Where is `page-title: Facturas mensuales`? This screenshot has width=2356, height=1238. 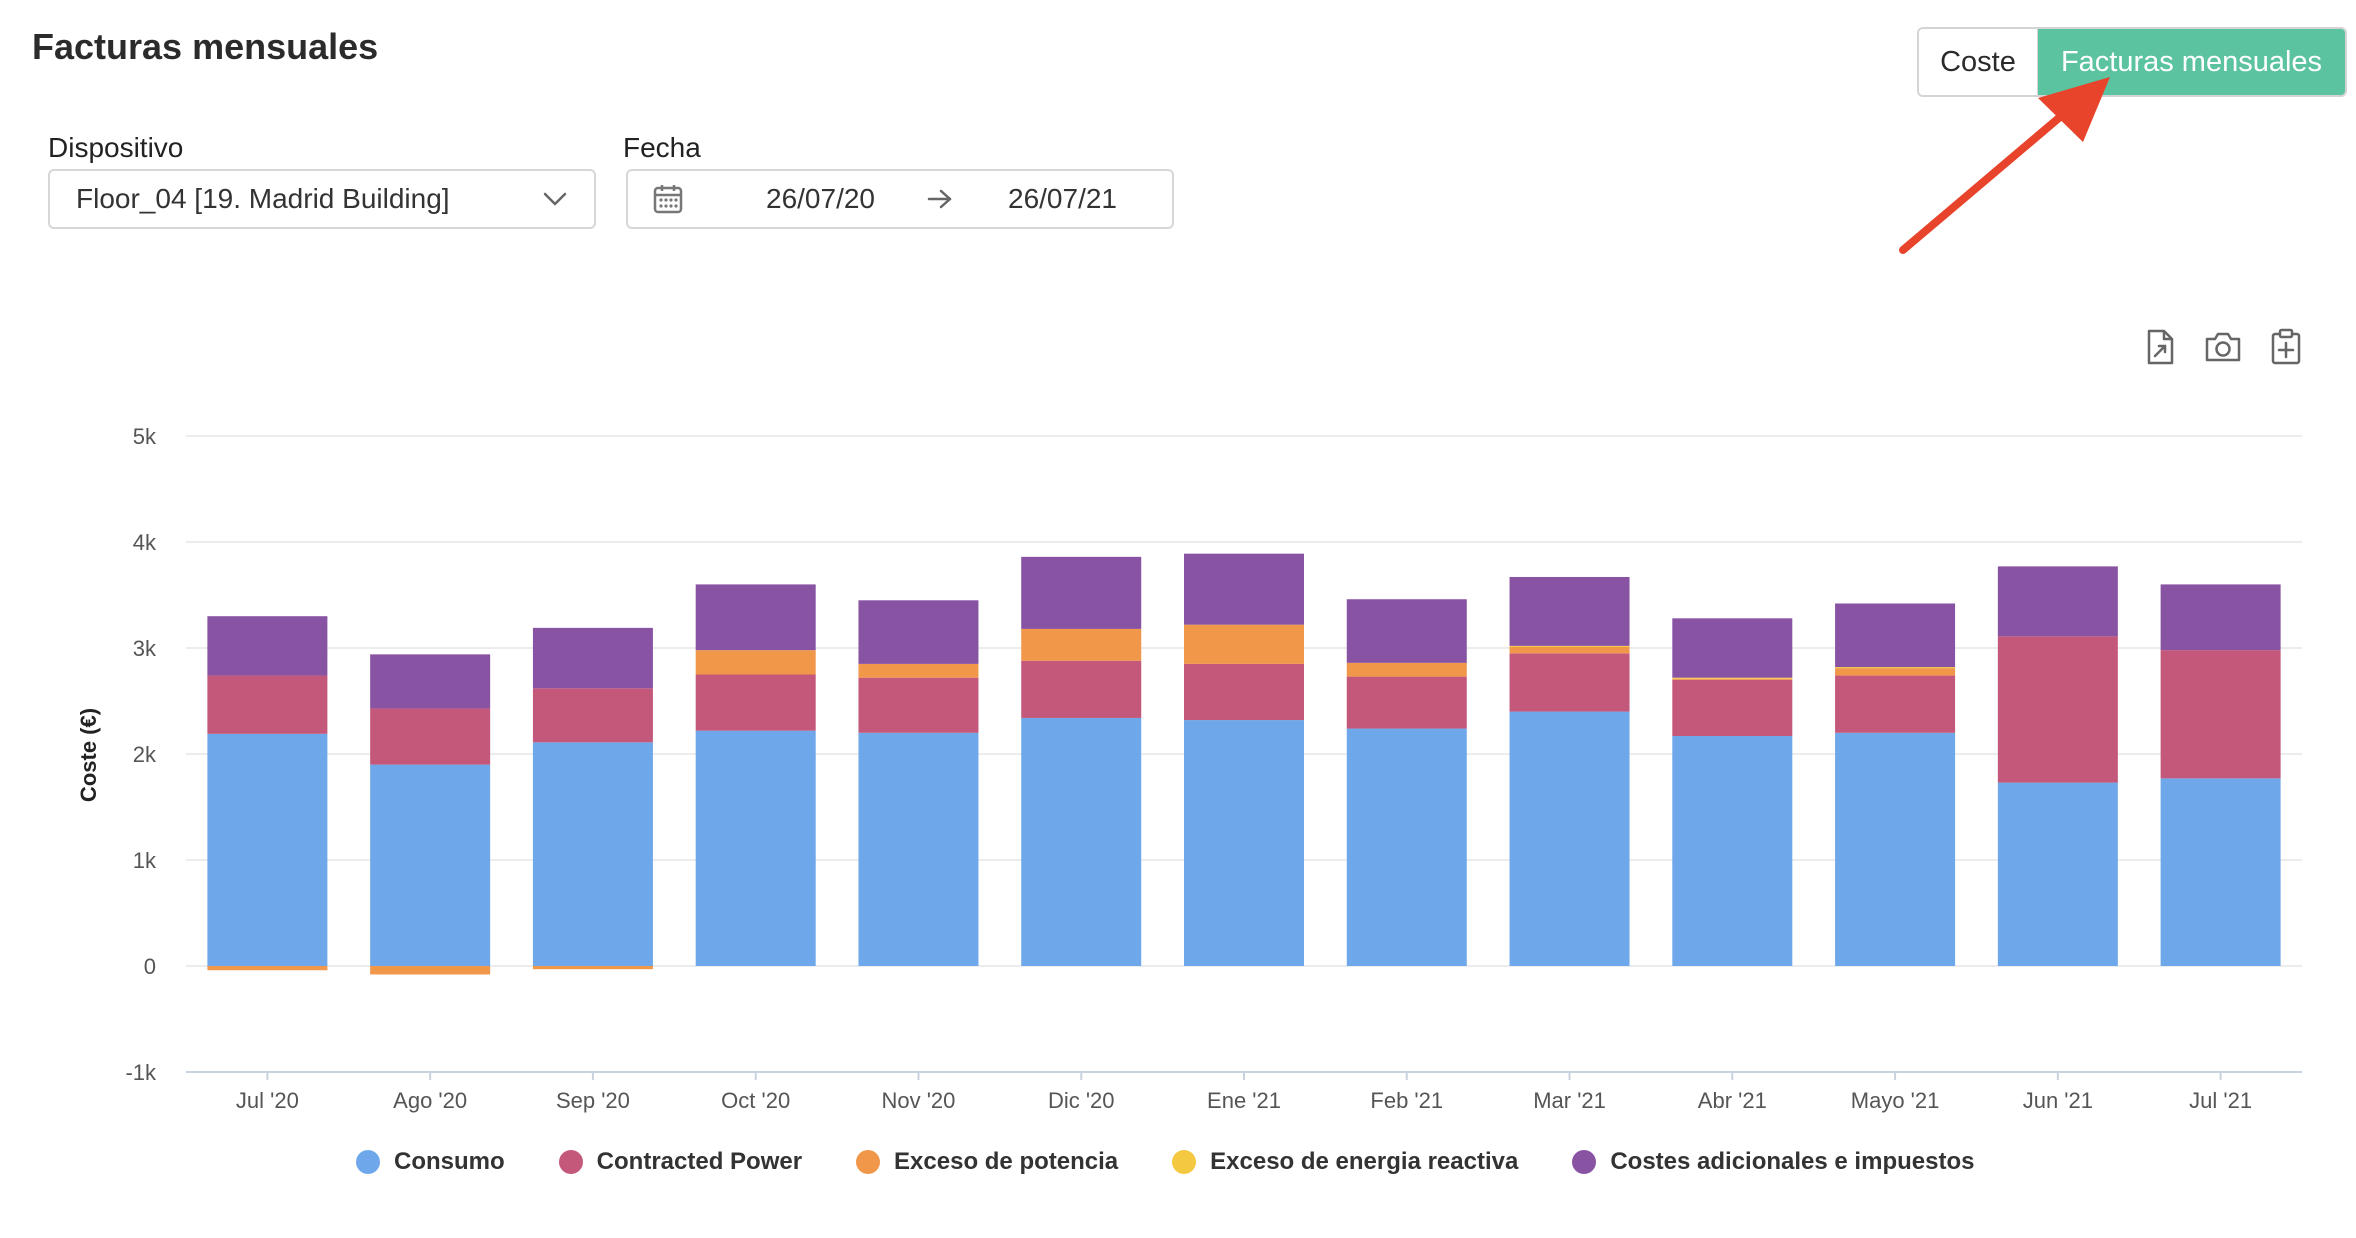
page-title: Facturas mensuales is located at coordinates (205, 46).